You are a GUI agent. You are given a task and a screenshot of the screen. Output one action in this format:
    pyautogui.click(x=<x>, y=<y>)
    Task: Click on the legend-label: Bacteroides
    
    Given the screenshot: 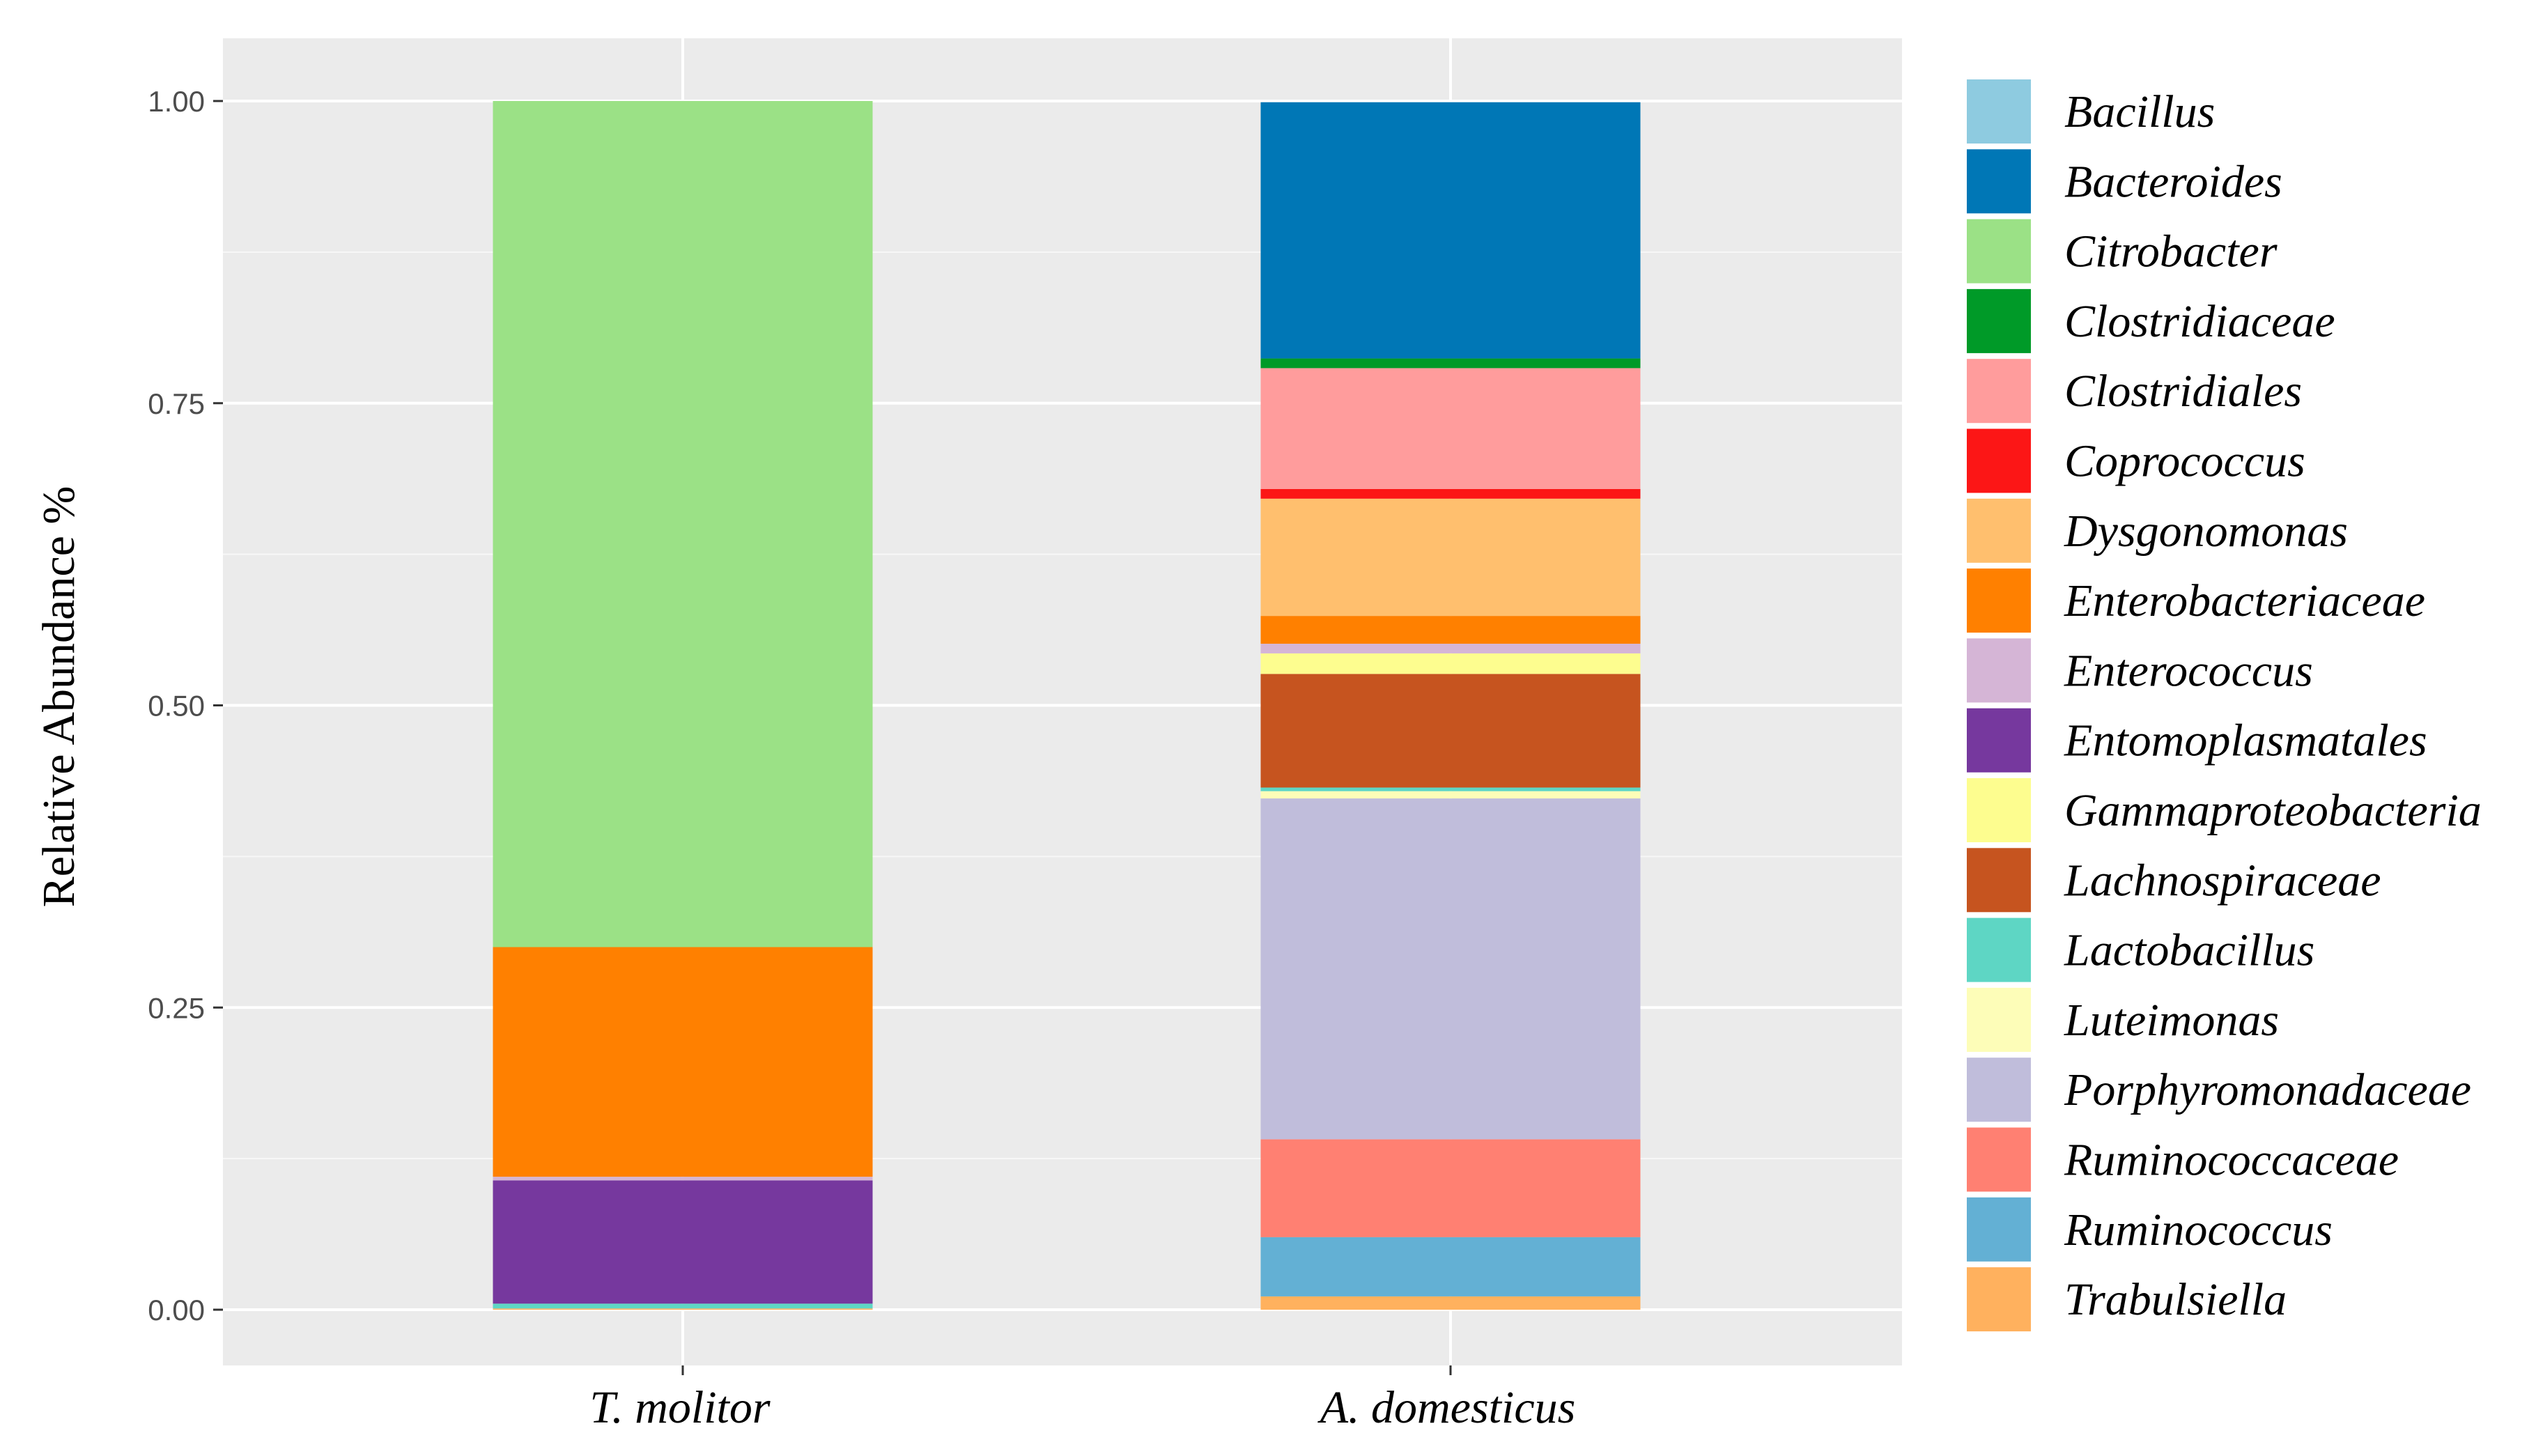 What is the action you would take?
    pyautogui.click(x=2173, y=181)
    